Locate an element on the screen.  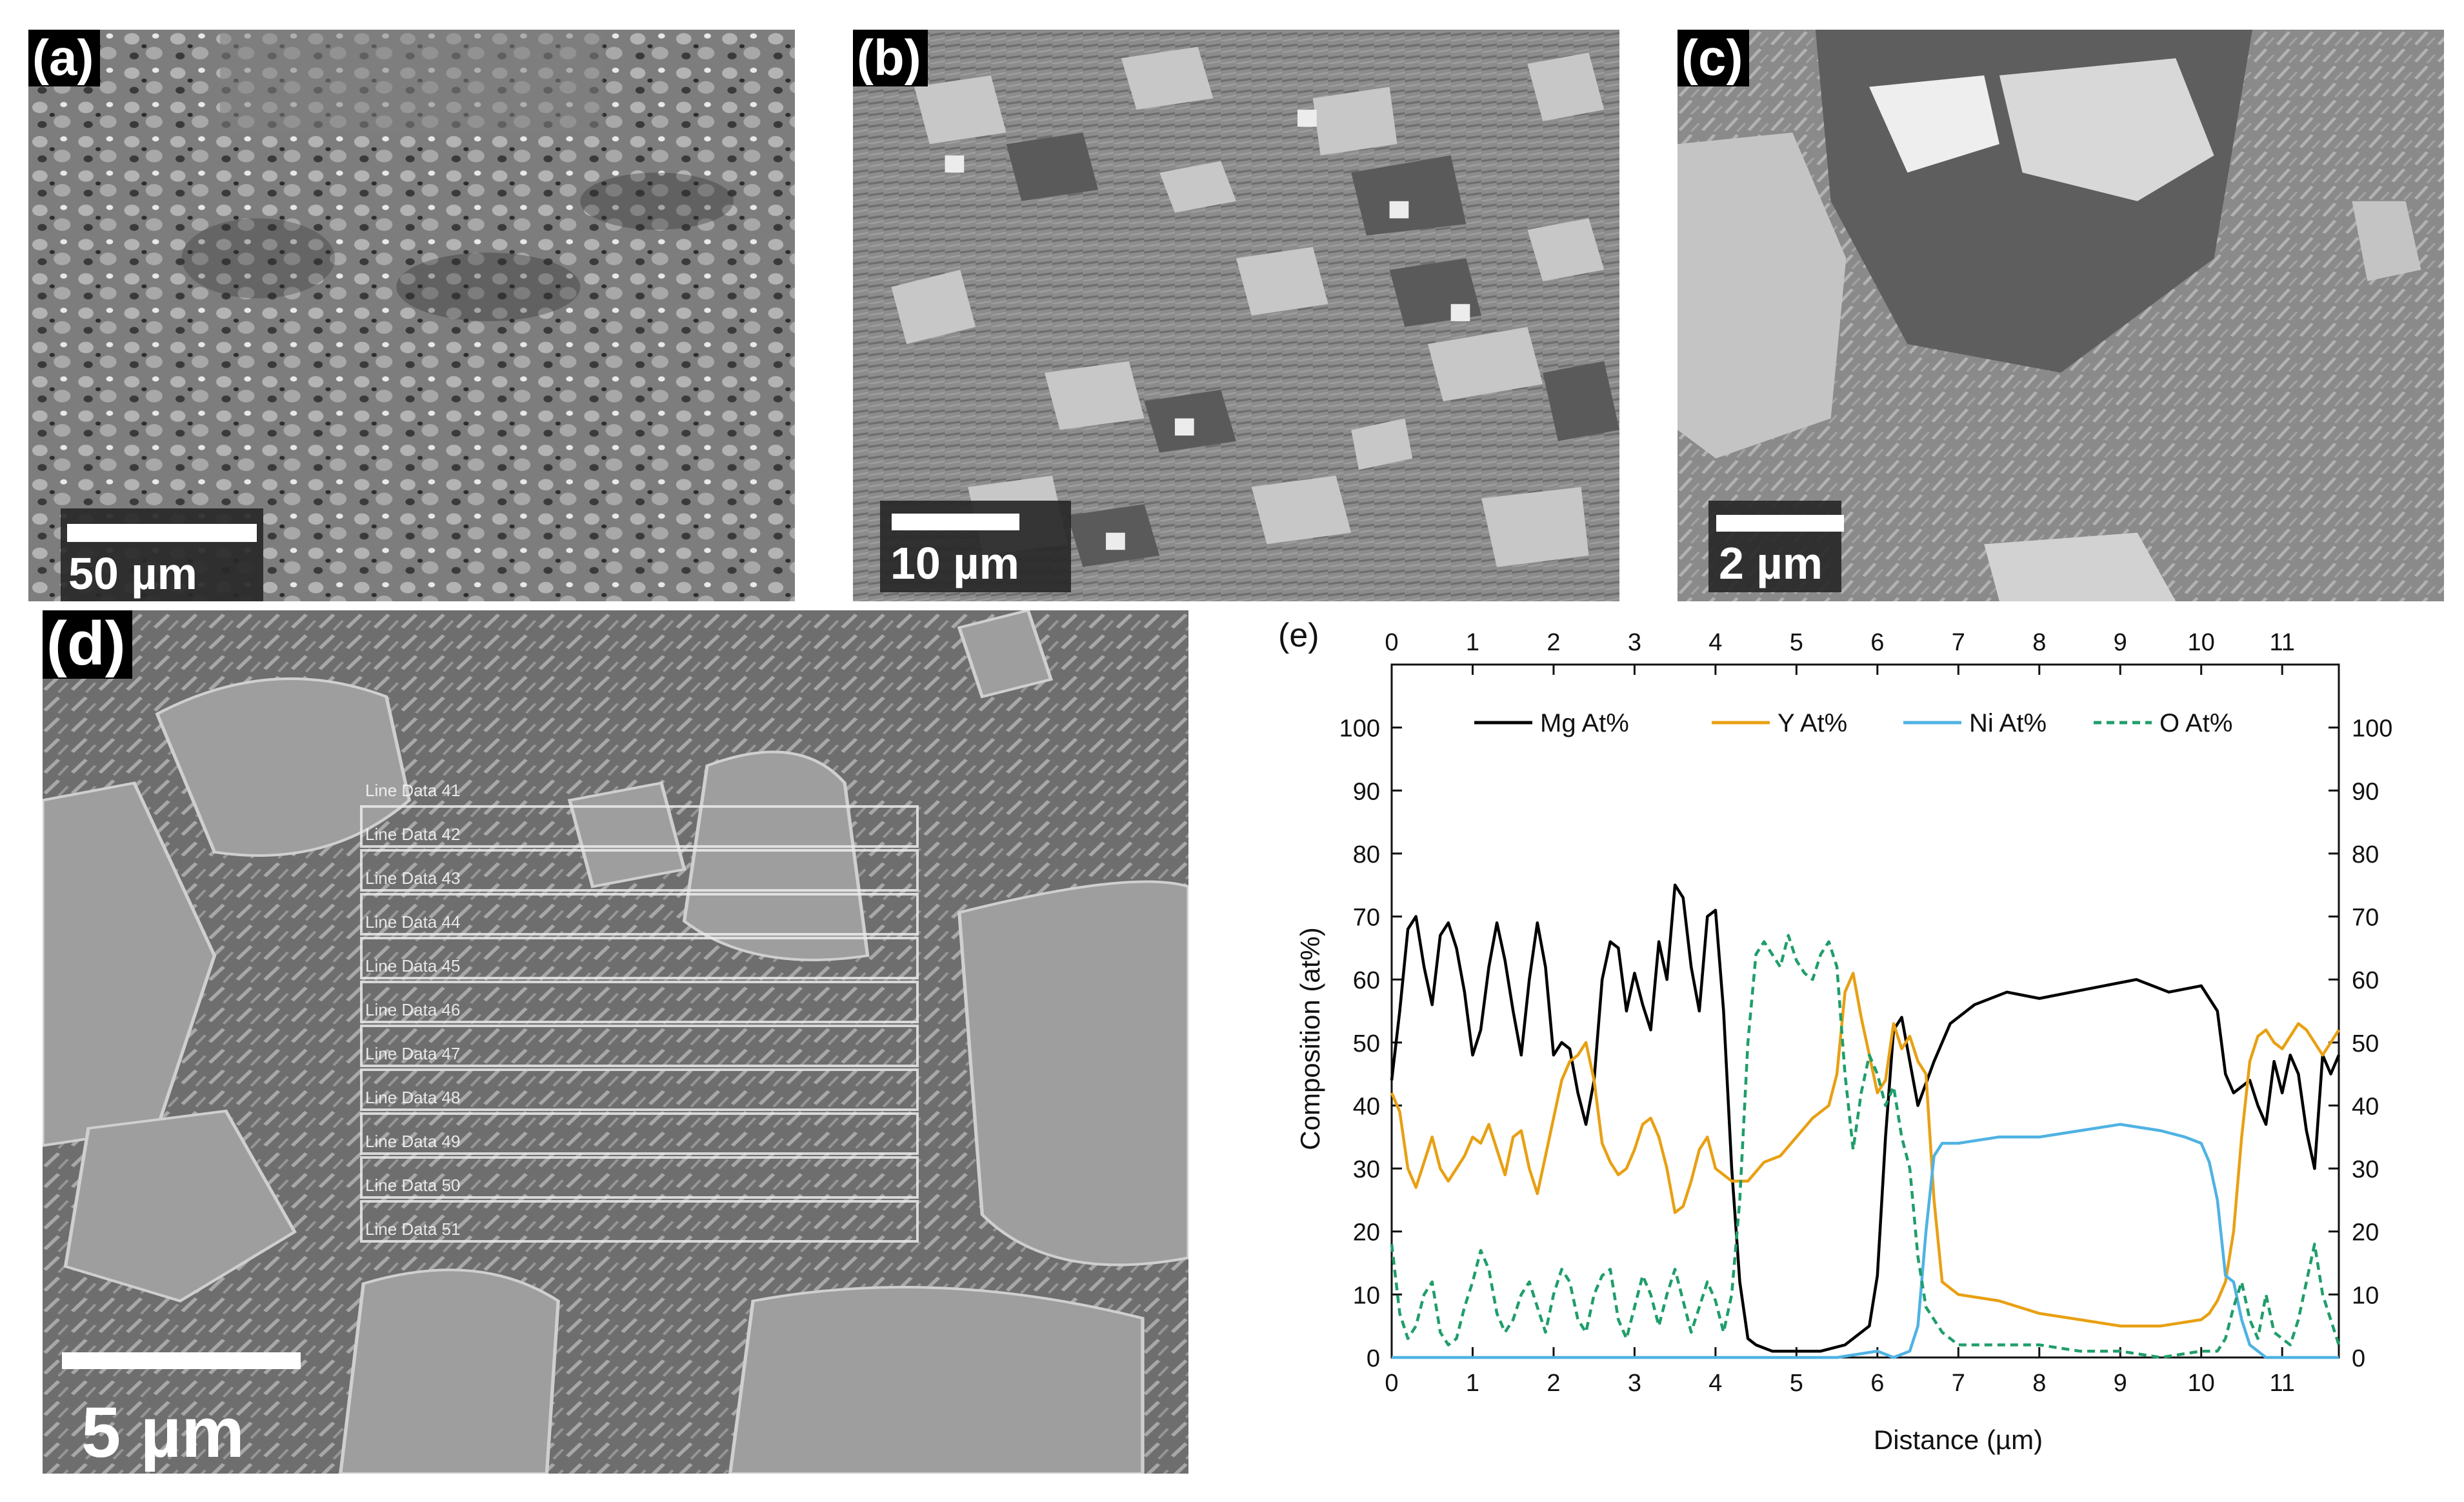
series-line-o is located at coordinates (1865, 1146).